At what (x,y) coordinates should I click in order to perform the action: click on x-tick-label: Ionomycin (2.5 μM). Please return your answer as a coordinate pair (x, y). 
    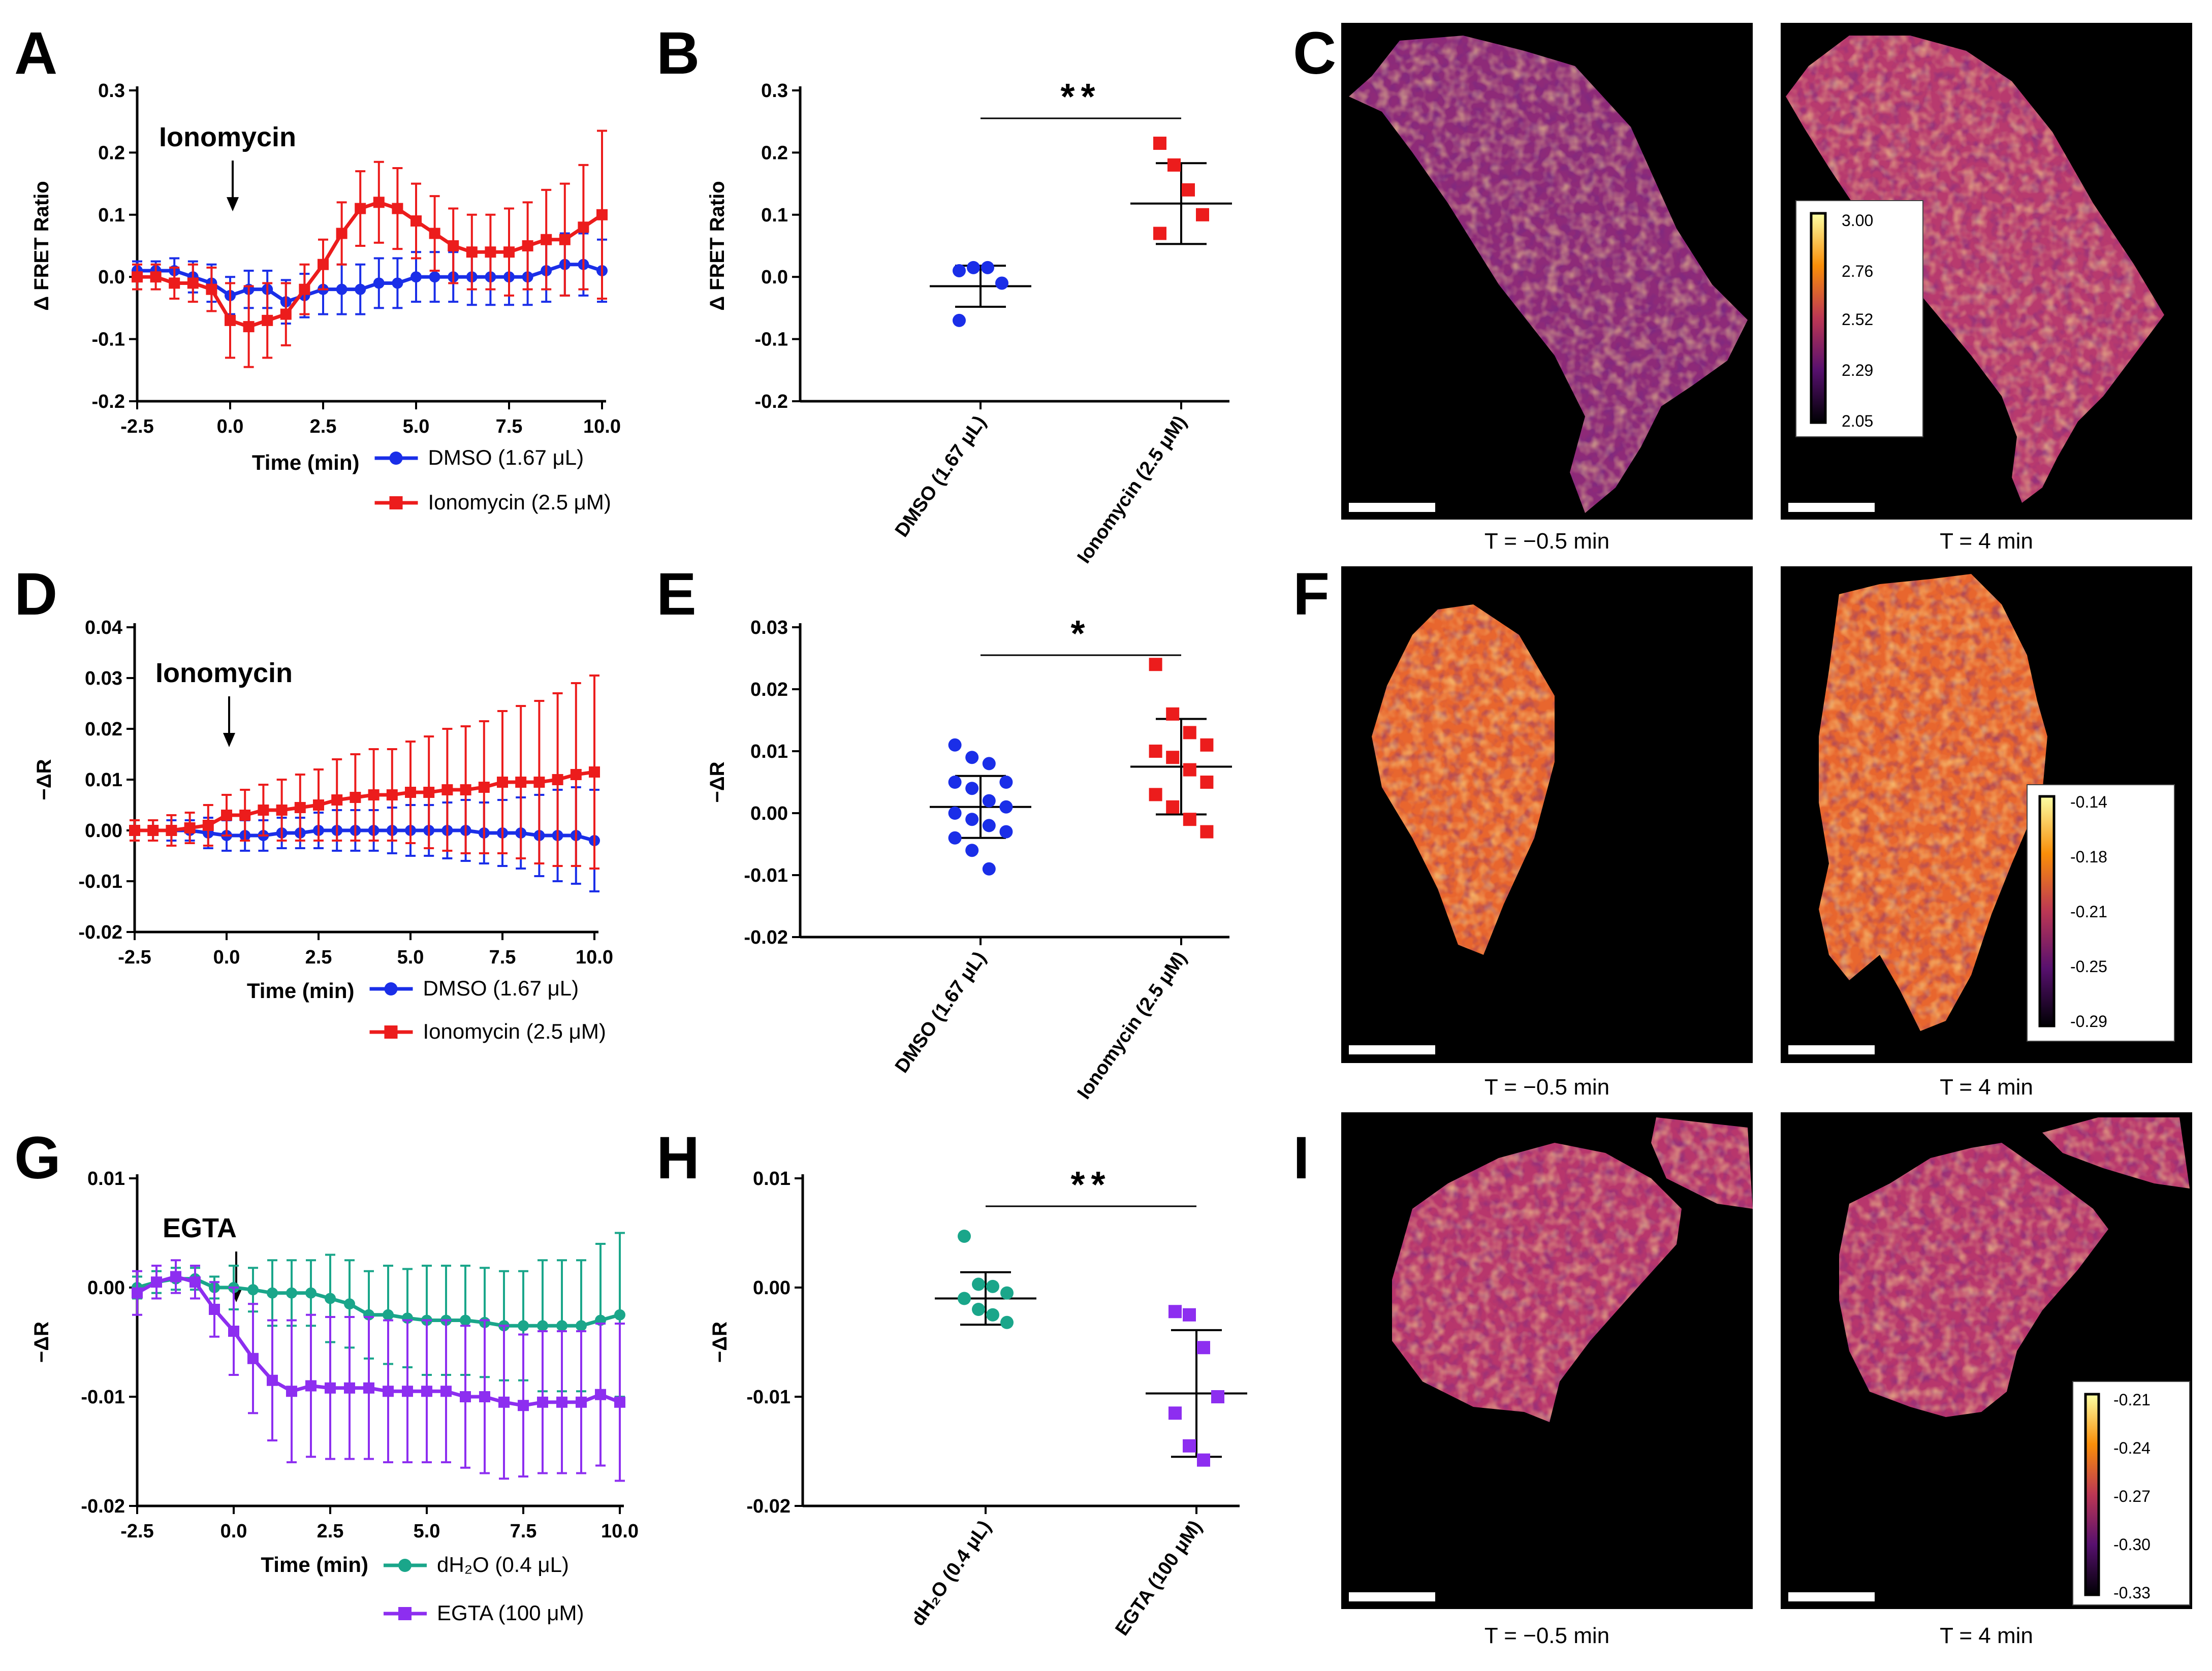
    Looking at the image, I should click on (1132, 489).